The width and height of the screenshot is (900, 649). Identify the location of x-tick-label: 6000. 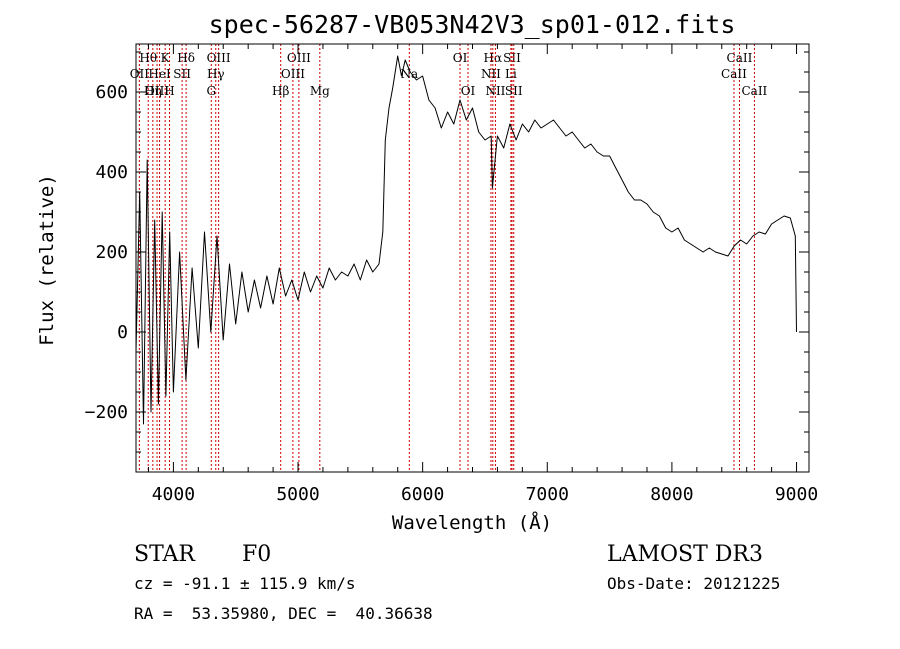
(422, 494).